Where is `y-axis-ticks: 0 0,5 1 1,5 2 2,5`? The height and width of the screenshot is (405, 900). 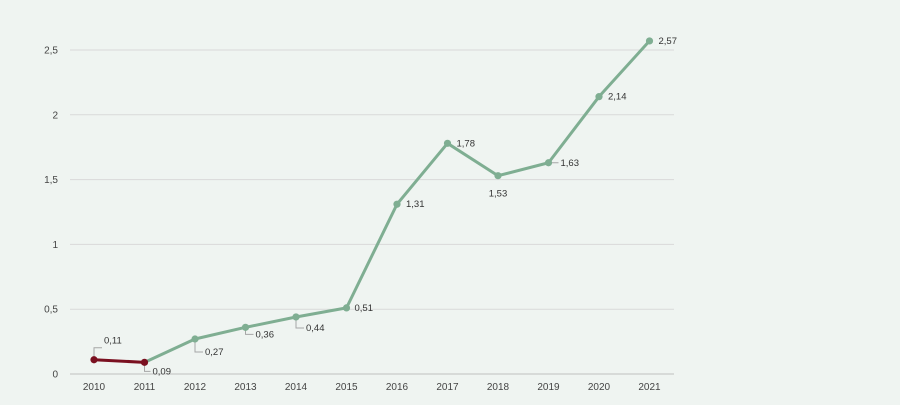 y-axis-ticks: 0 0,5 1 1,5 2 2,5 is located at coordinates (51, 213).